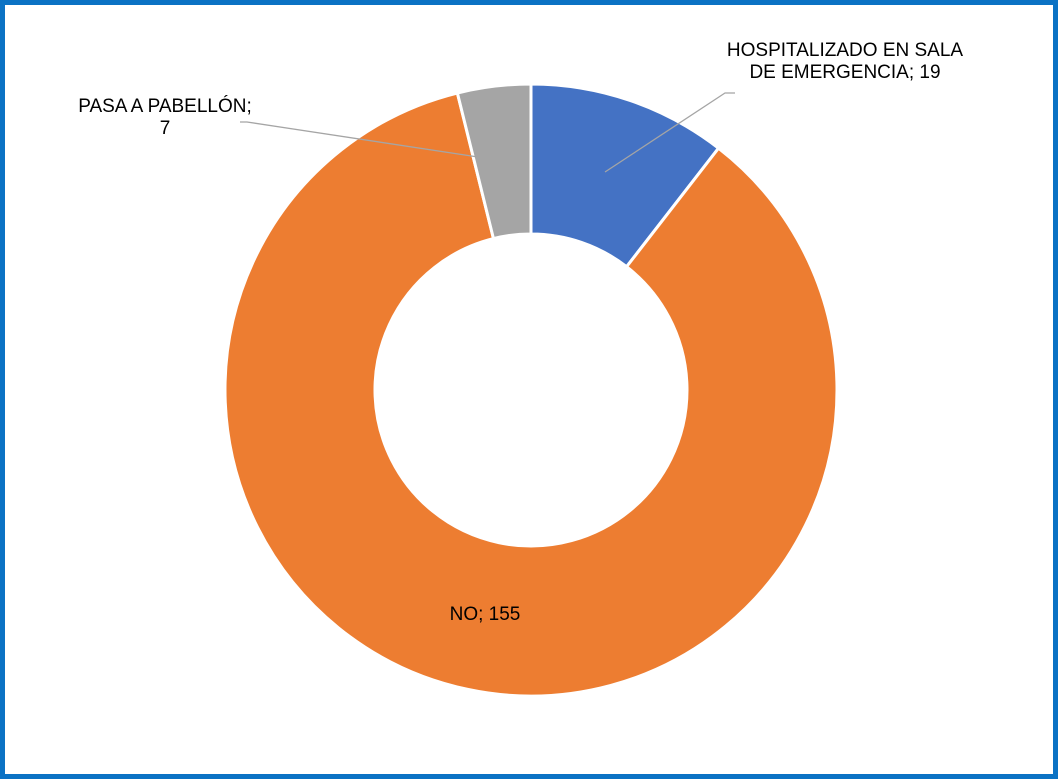 Image resolution: width=1061 pixels, height=779 pixels. I want to click on label-value: 7, so click(165, 128).